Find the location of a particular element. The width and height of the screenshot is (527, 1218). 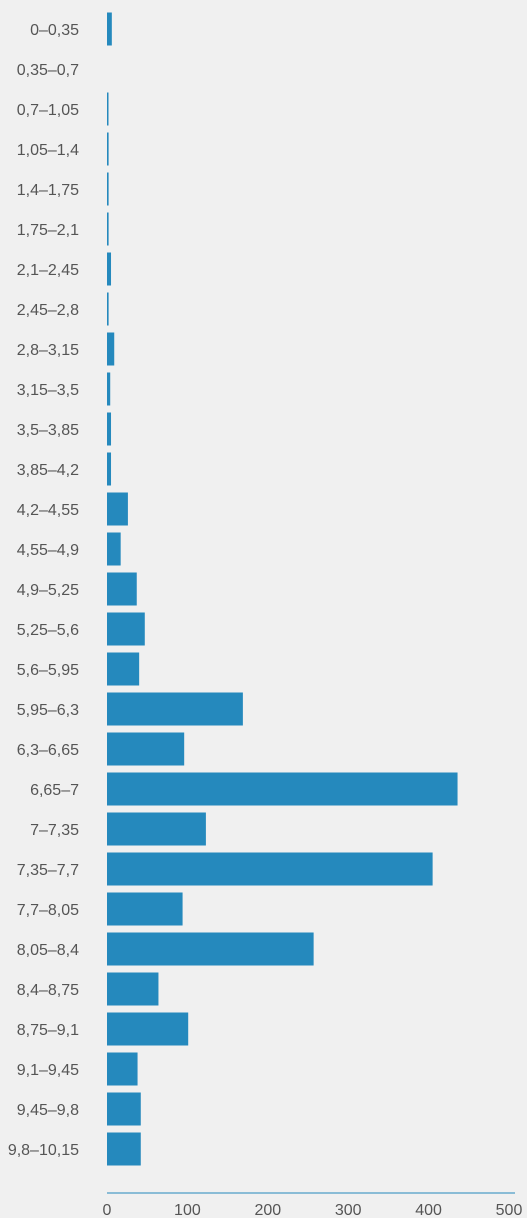

category-label: 7,35–7,7 is located at coordinates (48, 870).